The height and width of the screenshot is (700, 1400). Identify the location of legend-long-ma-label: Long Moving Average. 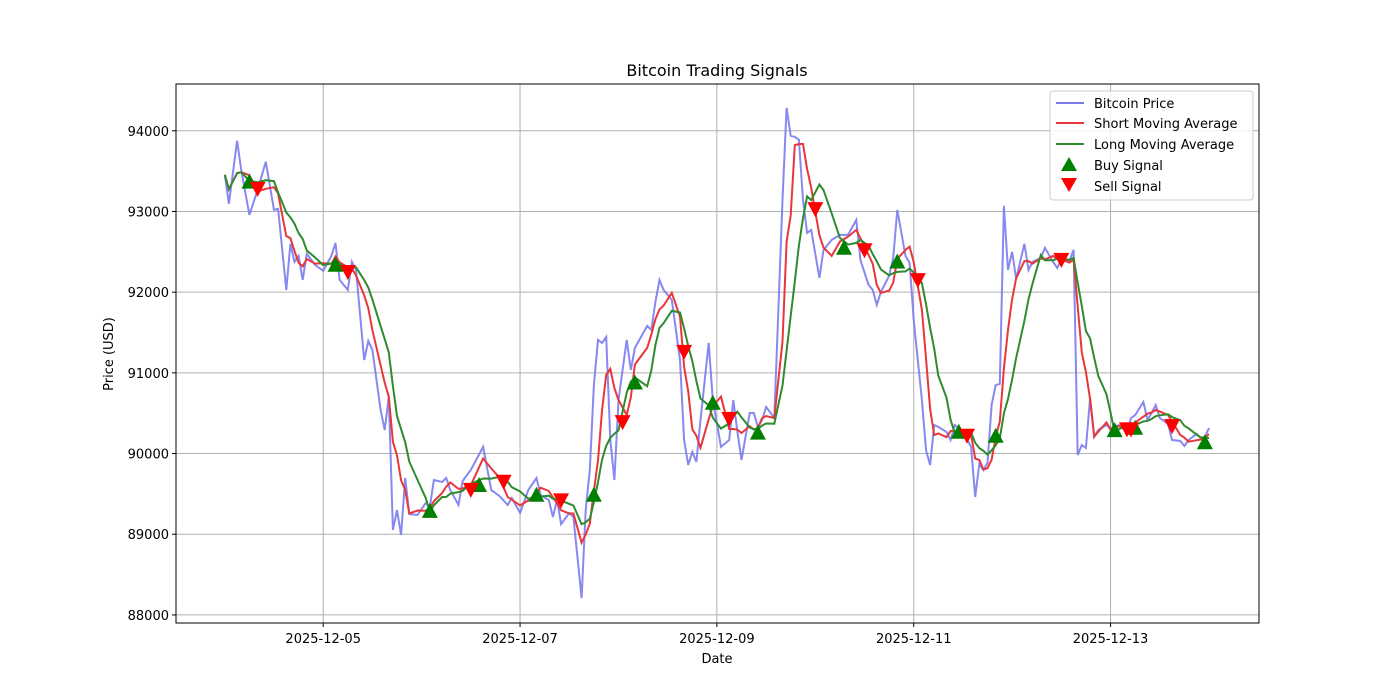
(1164, 145).